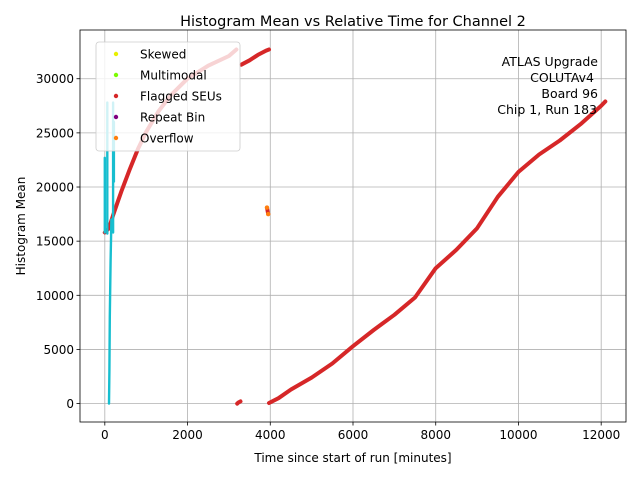  Describe the element at coordinates (55, 296) in the screenshot. I see `y-tick-label: 10000` at that location.